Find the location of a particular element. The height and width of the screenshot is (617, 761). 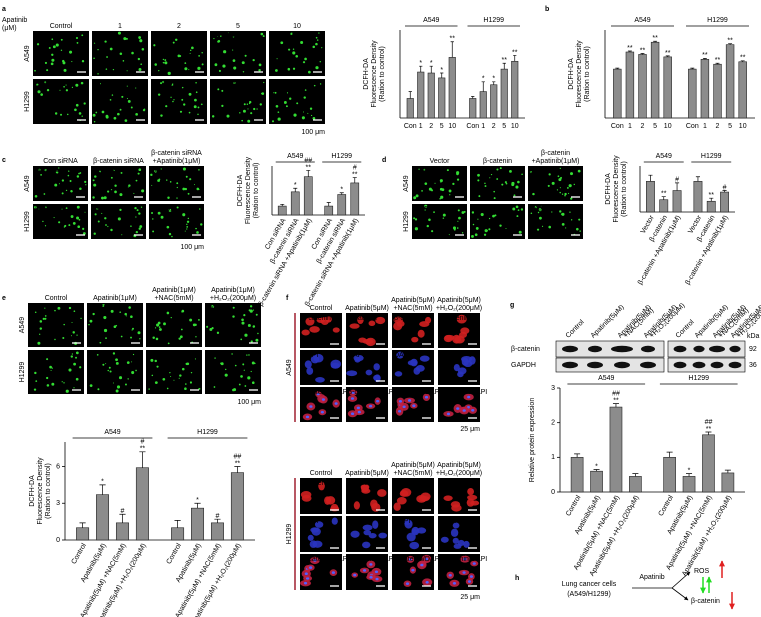

group-label: H1299 is located at coordinates (711, 156).